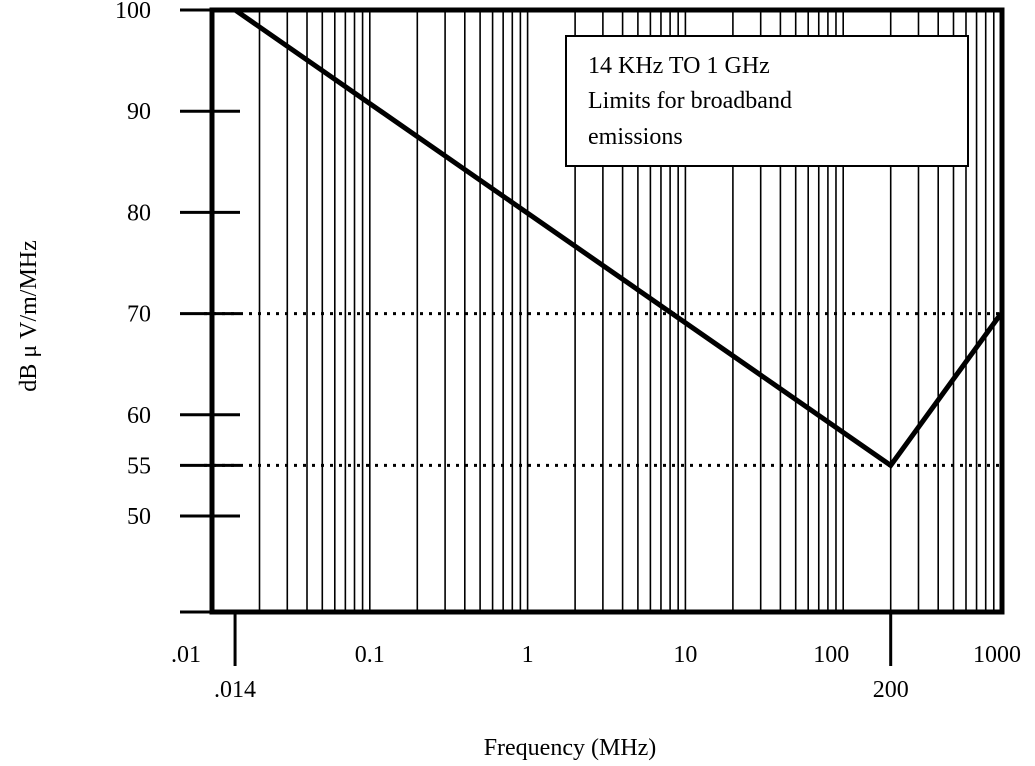 This screenshot has width=1035, height=766. I want to click on legend-line-2: Limits for broadband, so click(690, 101).